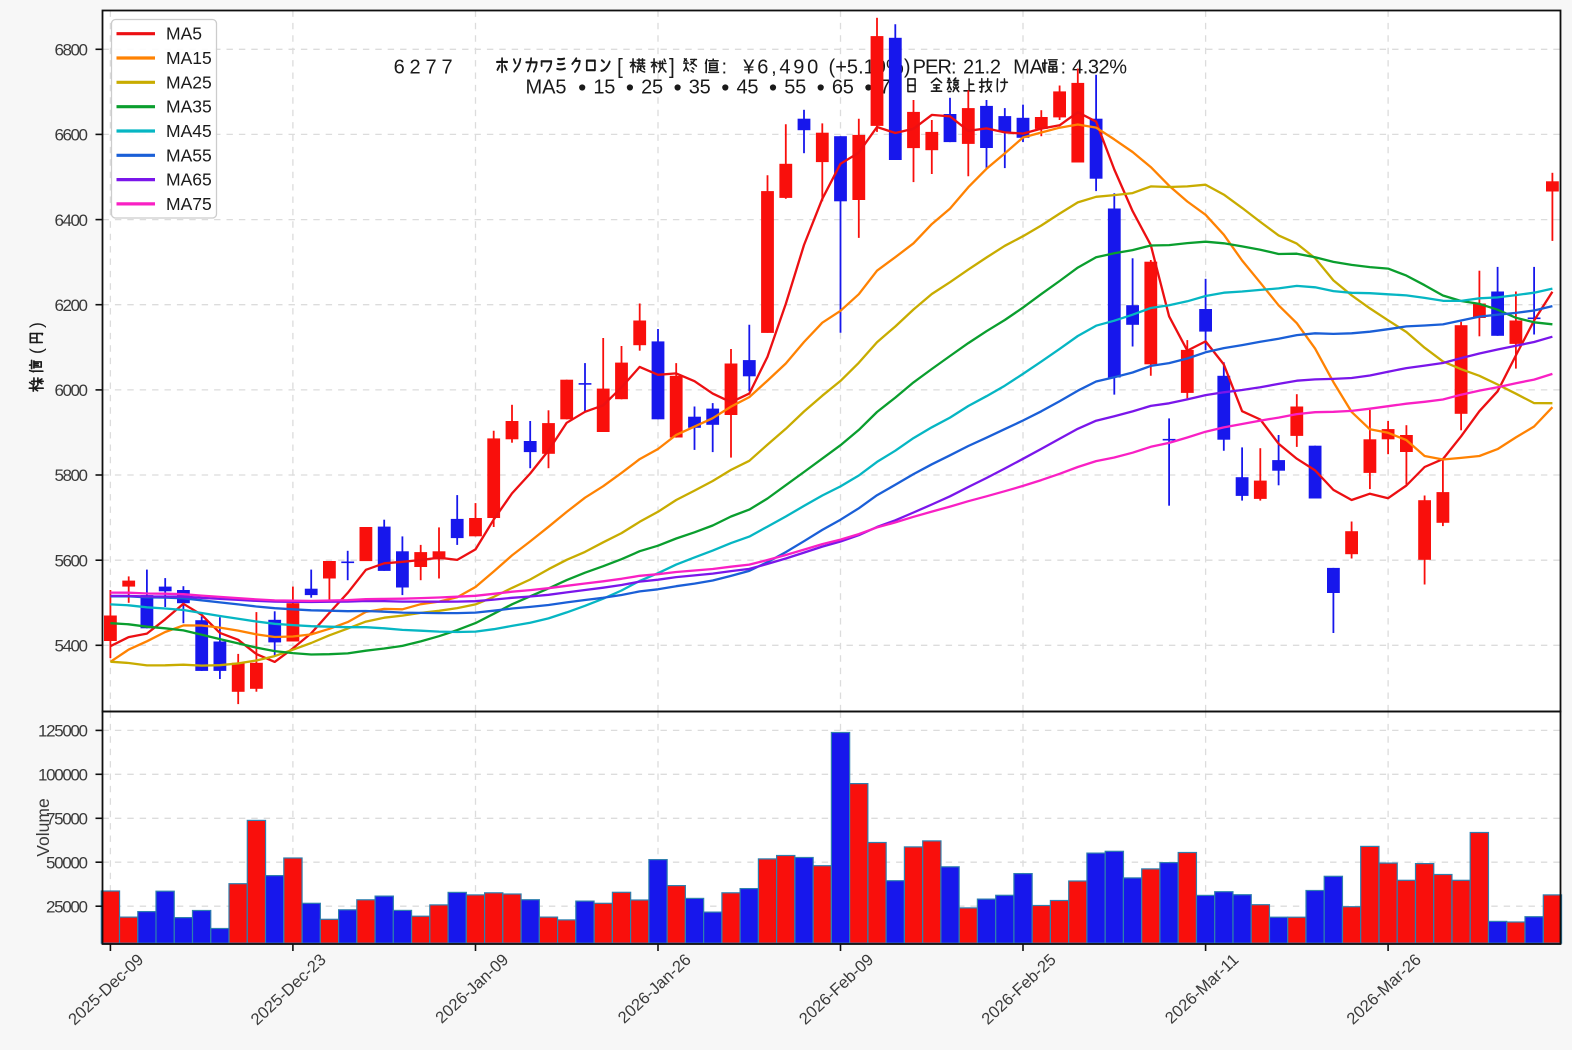 The height and width of the screenshot is (1050, 1572). What do you see at coordinates (652, 88) in the screenshot?
I see `svg-text: 25` at bounding box center [652, 88].